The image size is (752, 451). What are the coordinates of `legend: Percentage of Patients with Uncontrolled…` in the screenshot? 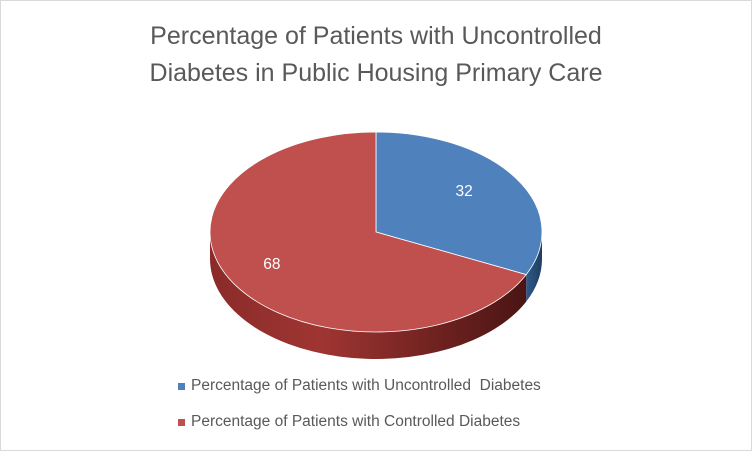 It's located at (359, 410).